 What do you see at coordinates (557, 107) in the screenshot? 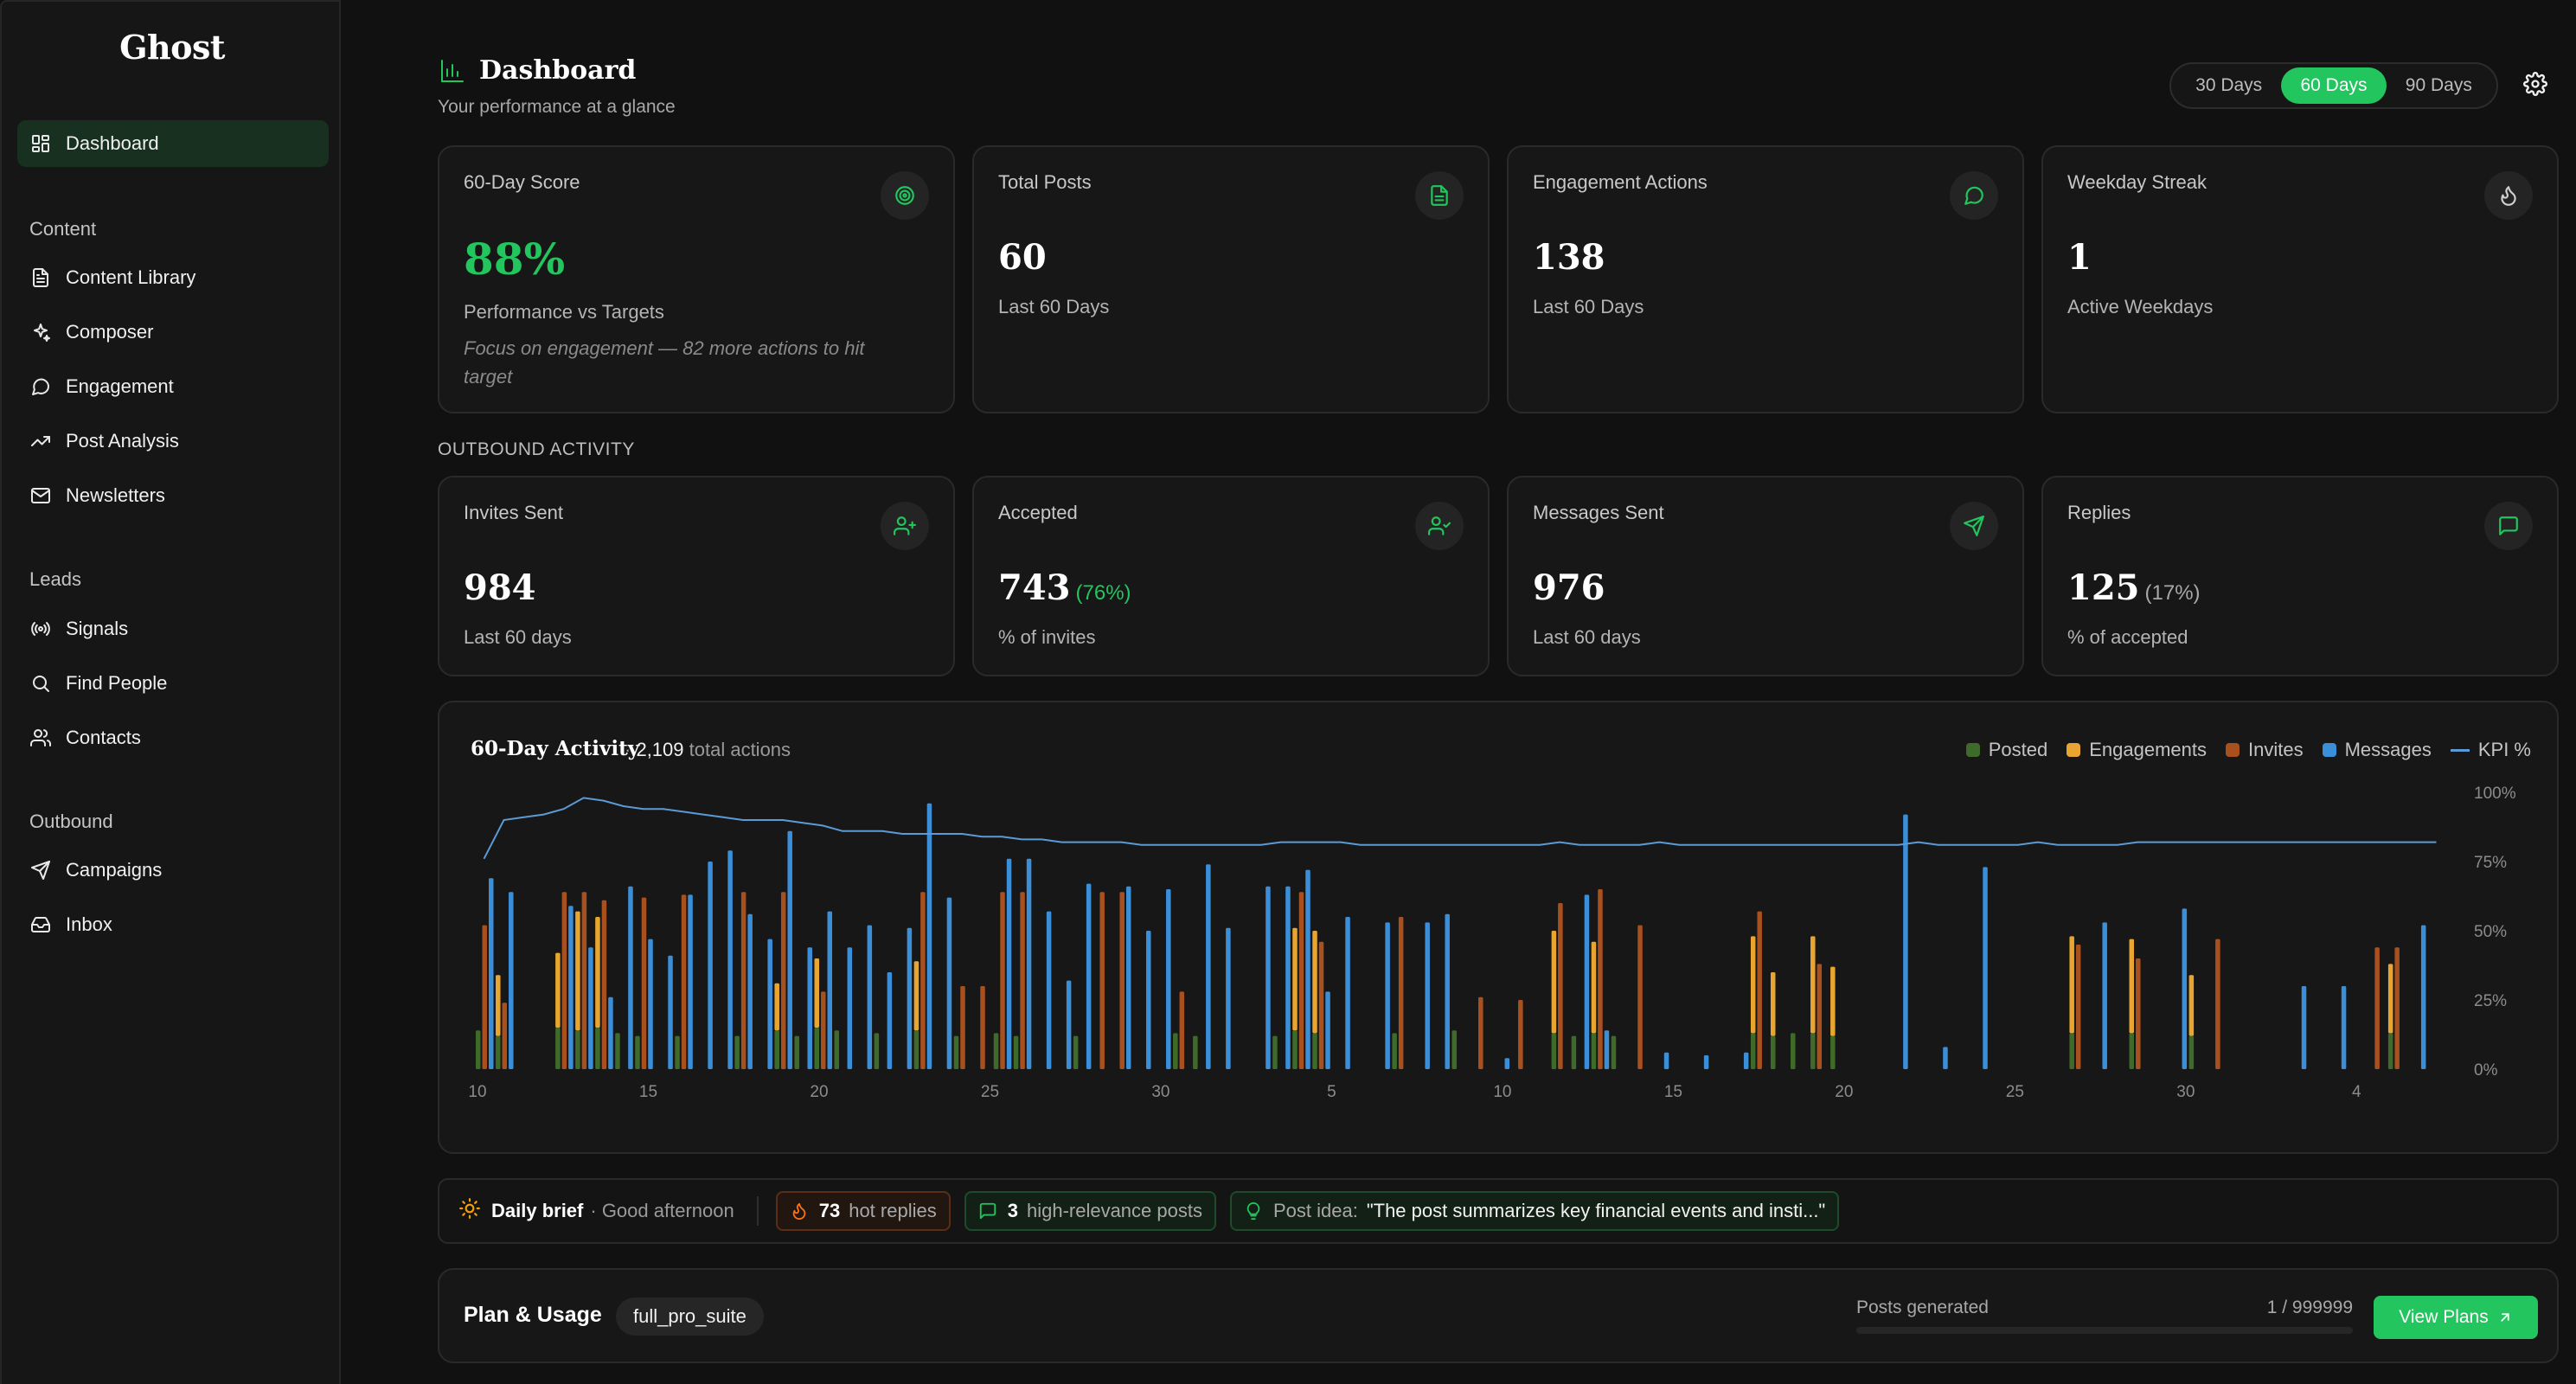
I see `page-subtitle: Your performance at a glance` at bounding box center [557, 107].